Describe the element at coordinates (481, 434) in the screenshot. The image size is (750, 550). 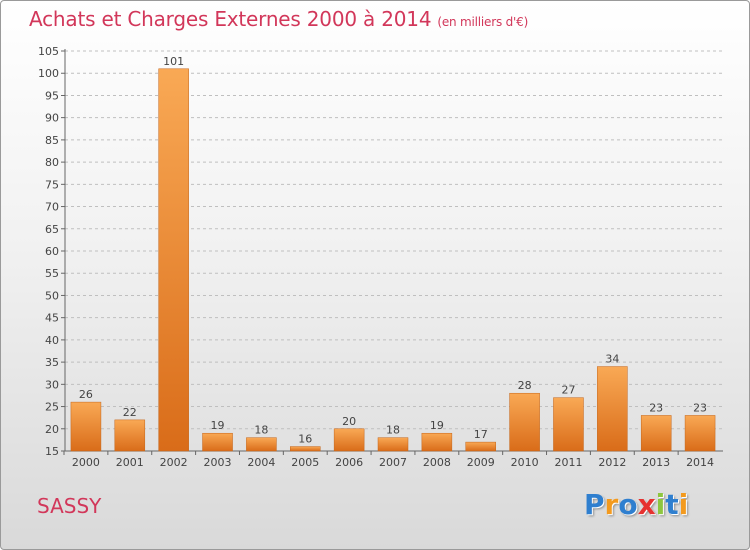
I see `data-label: 17` at that location.